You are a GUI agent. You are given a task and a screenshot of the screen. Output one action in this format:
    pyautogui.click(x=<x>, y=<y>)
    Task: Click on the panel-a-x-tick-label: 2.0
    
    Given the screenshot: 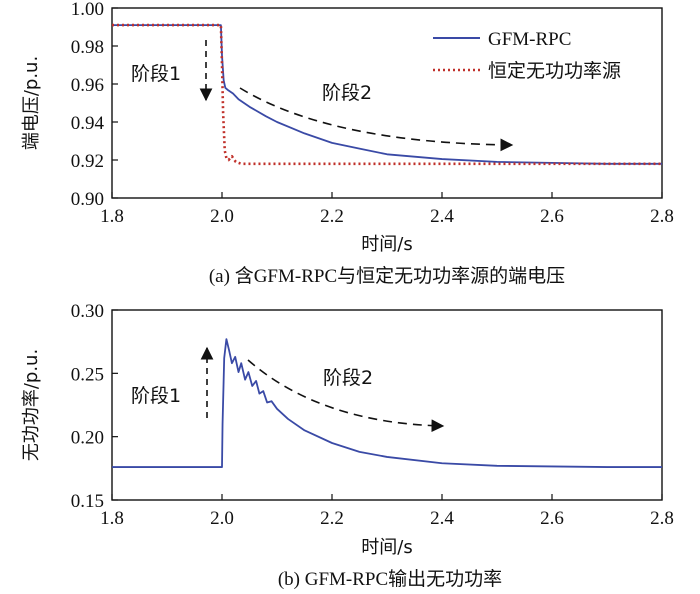 What is the action you would take?
    pyautogui.click(x=222, y=216)
    